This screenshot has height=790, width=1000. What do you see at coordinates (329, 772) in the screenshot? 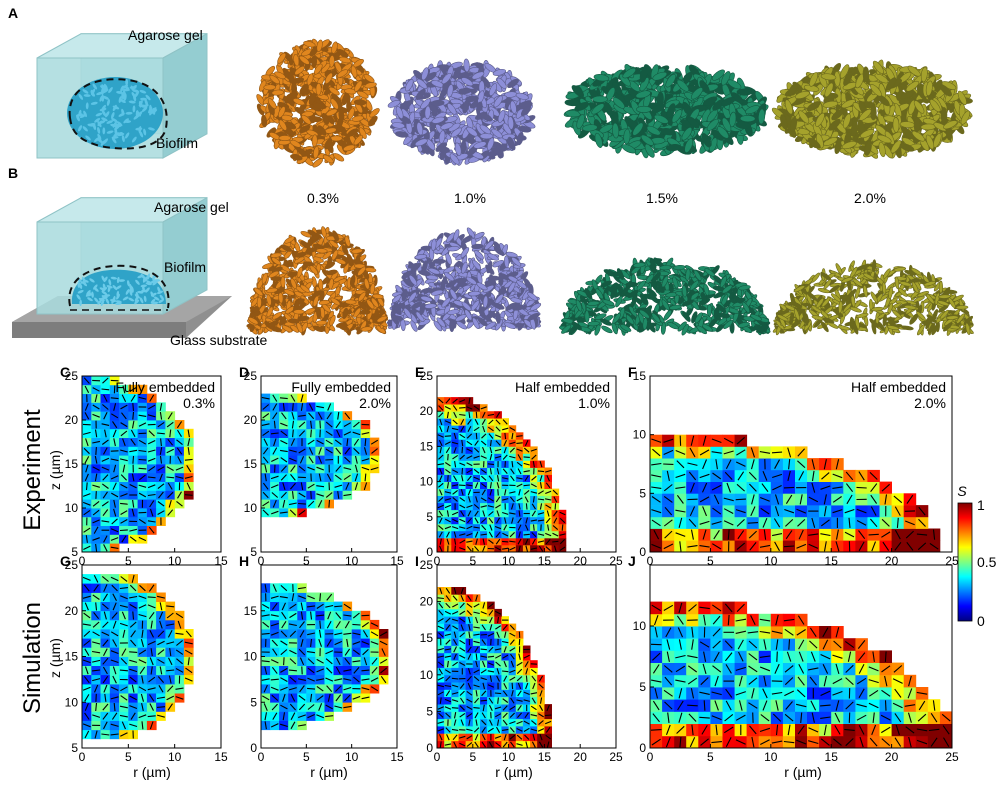
I see `r-axis-label-h: r (µm)` at bounding box center [329, 772].